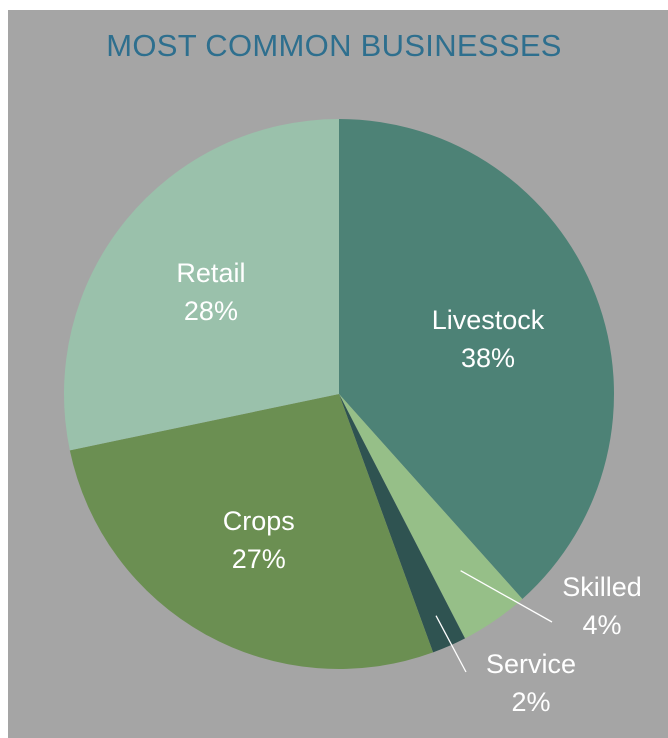 The width and height of the screenshot is (668, 738). Describe the element at coordinates (488, 358) in the screenshot. I see `slice-value-livestock: 38%` at that location.